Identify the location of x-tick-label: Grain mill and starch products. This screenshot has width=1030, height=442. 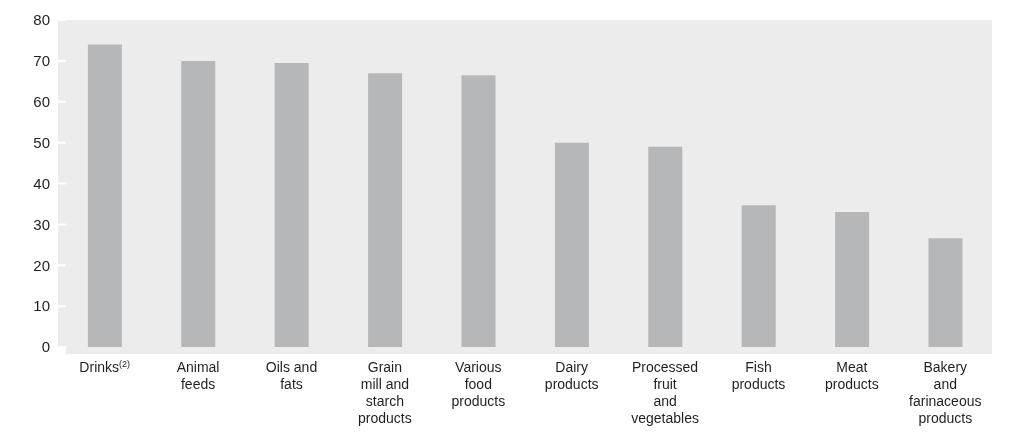
(385, 392).